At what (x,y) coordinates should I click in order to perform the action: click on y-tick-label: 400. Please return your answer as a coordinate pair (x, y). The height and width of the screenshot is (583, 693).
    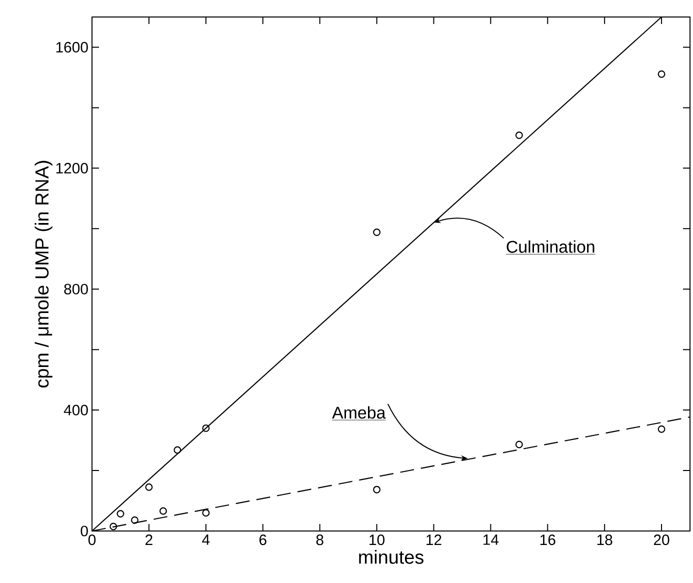
    Looking at the image, I should click on (76, 410).